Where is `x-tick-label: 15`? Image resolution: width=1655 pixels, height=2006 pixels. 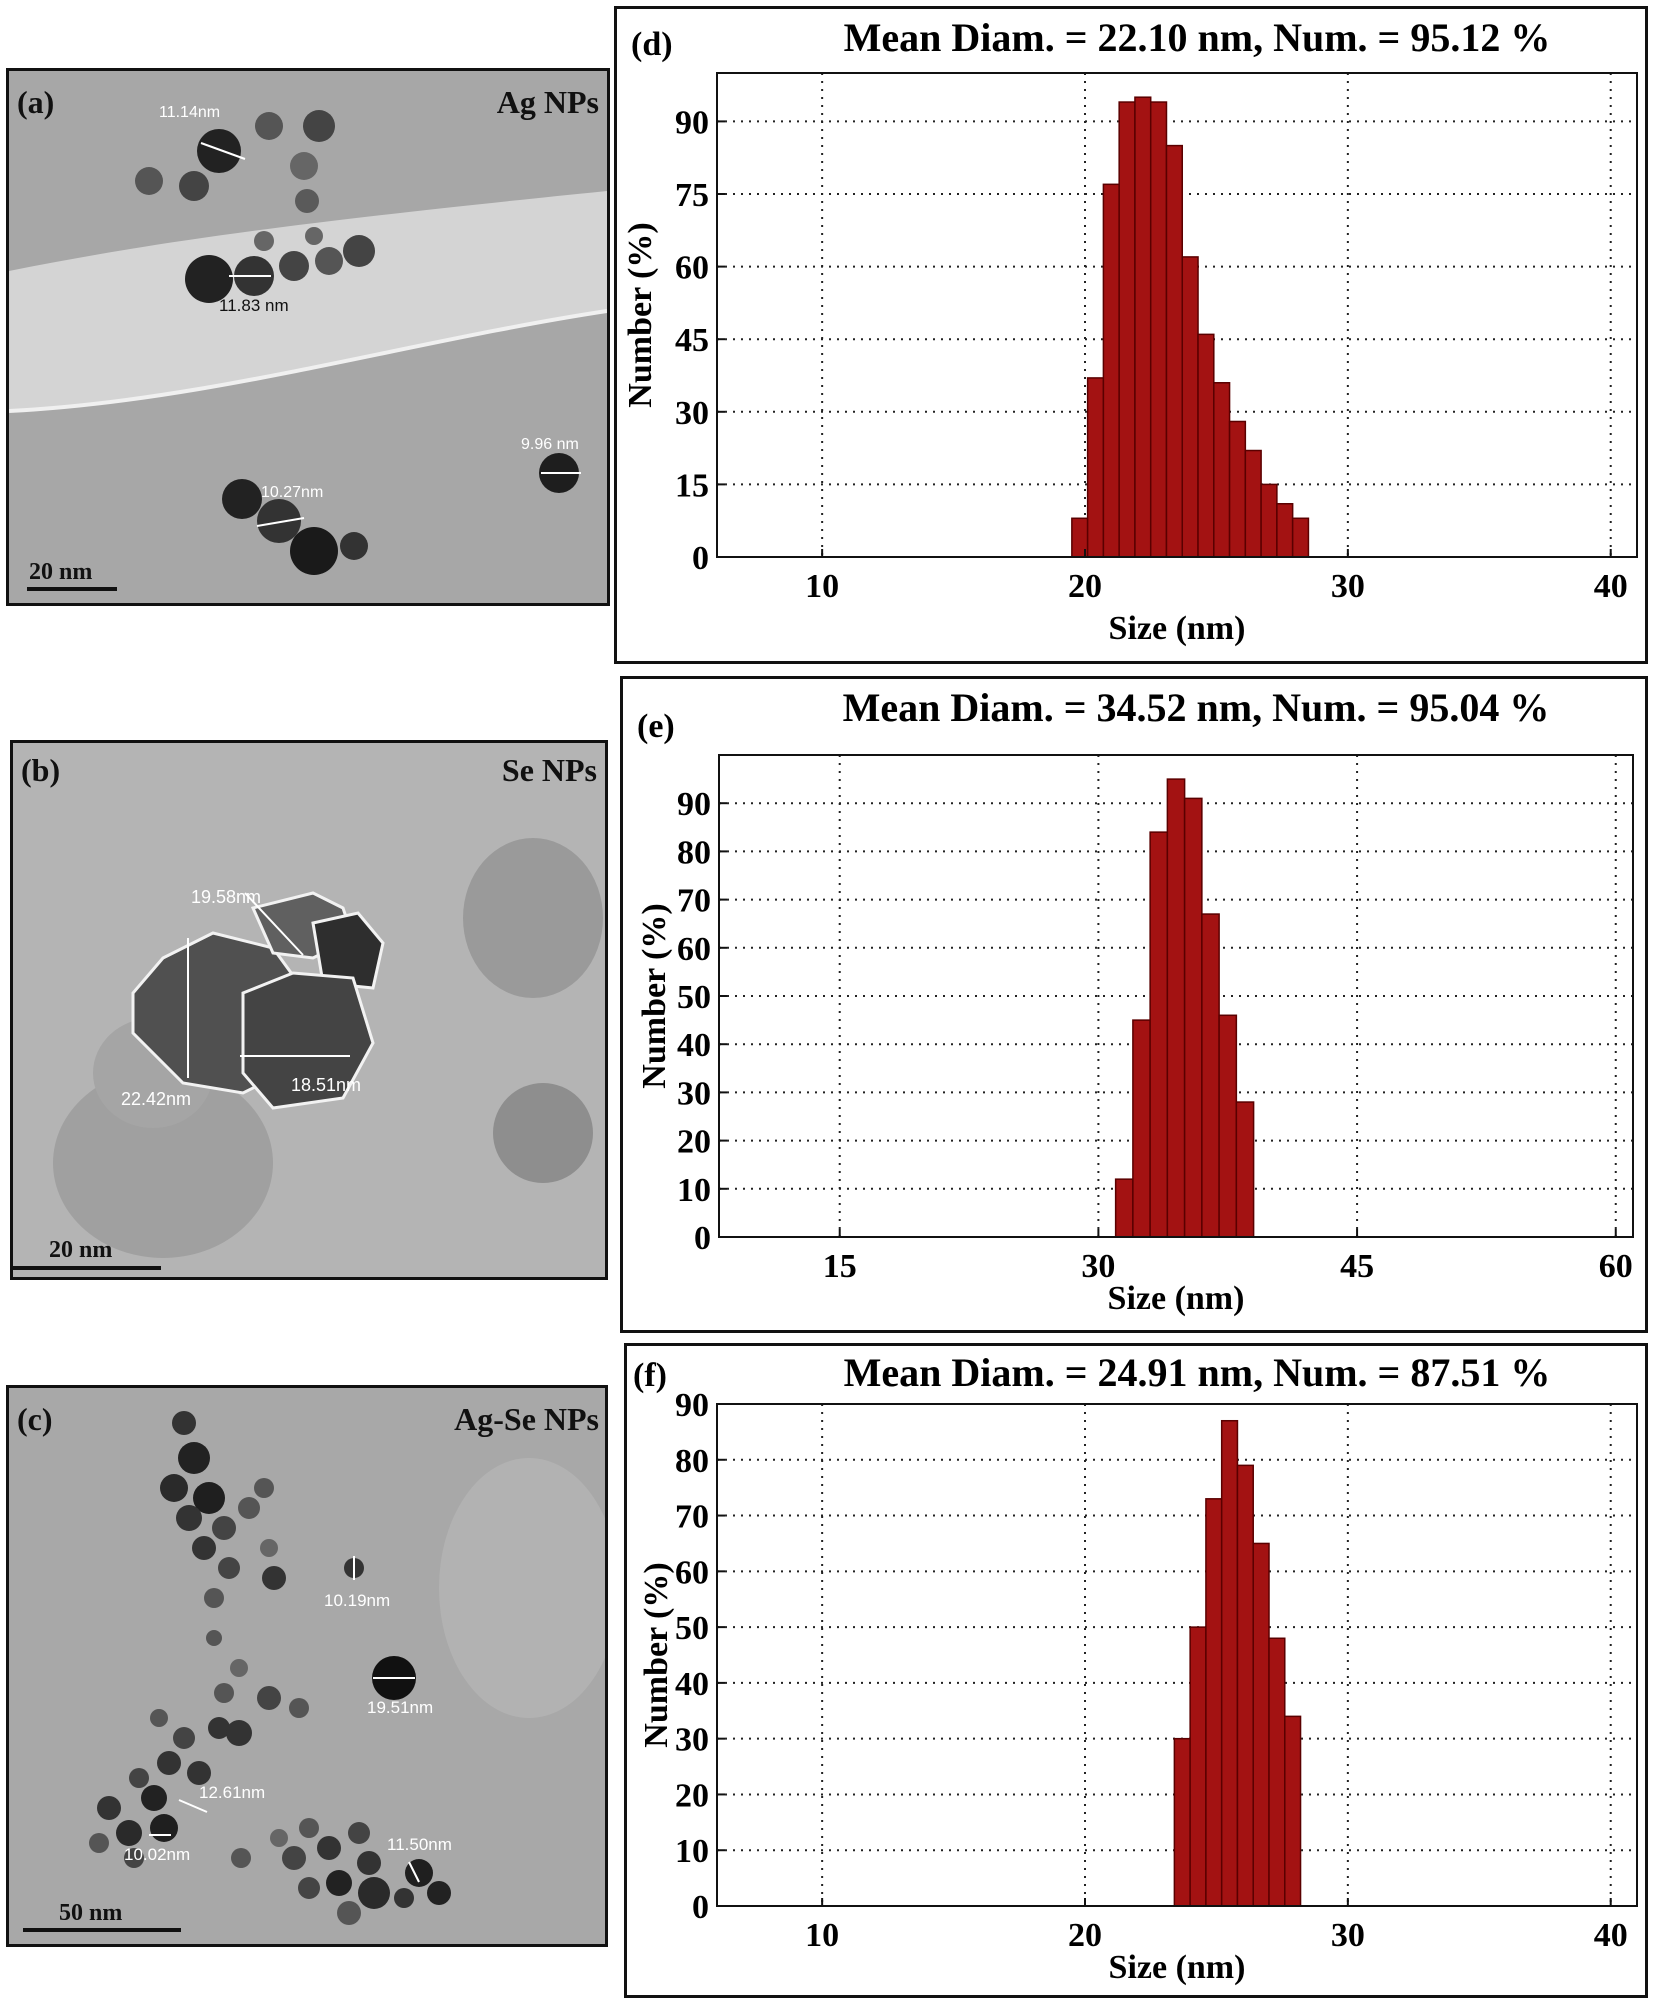 x-tick-label: 15 is located at coordinates (840, 1266).